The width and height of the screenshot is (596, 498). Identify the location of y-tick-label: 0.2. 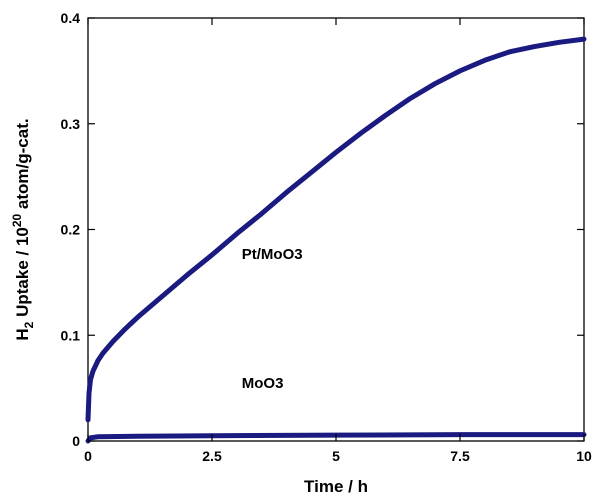
(71, 230).